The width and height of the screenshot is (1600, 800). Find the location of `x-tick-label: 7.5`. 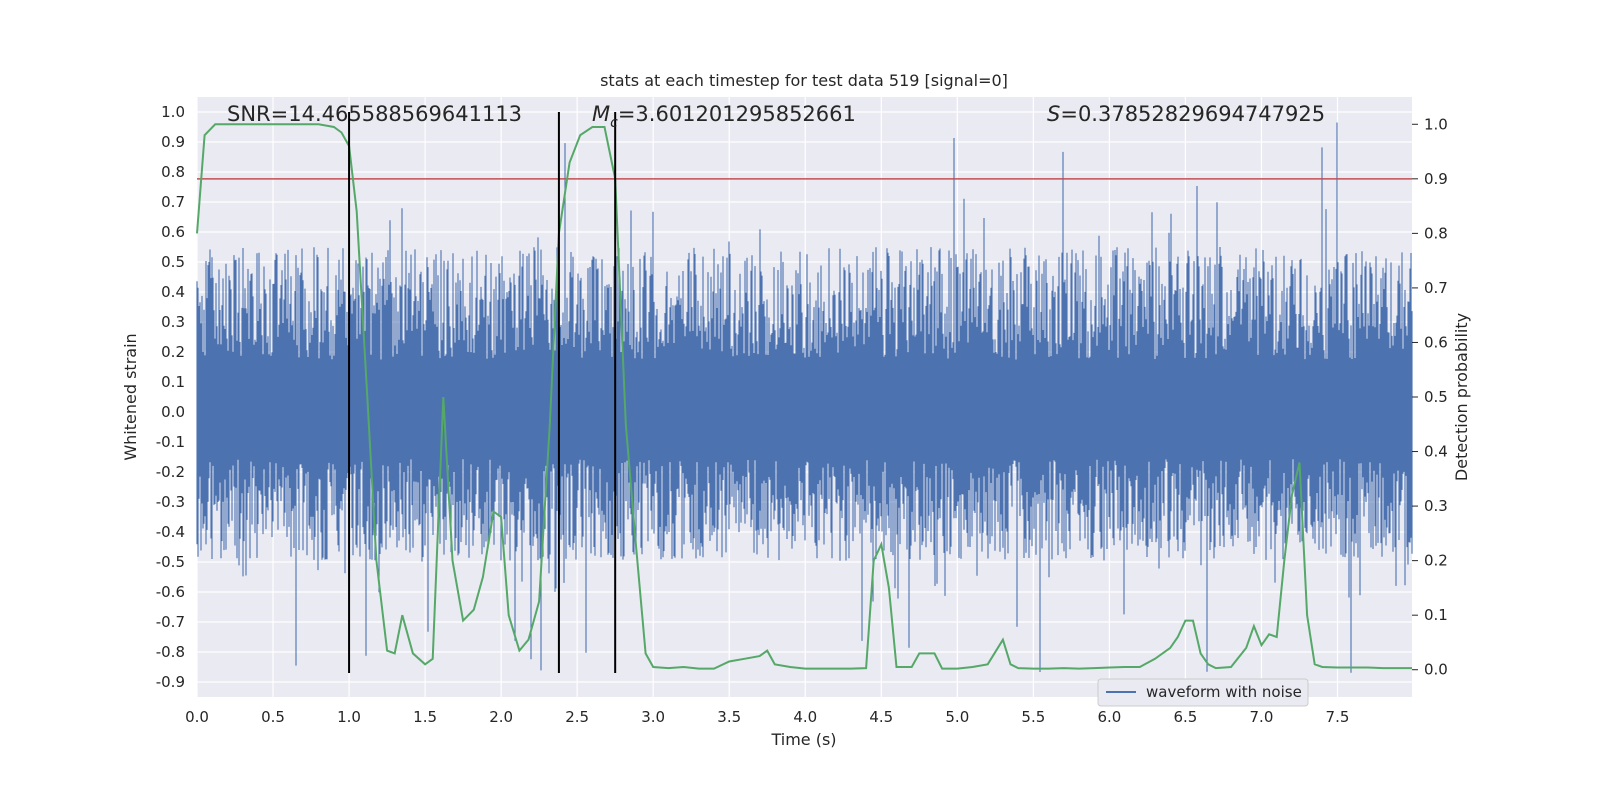

x-tick-label: 7.5 is located at coordinates (1338, 717).